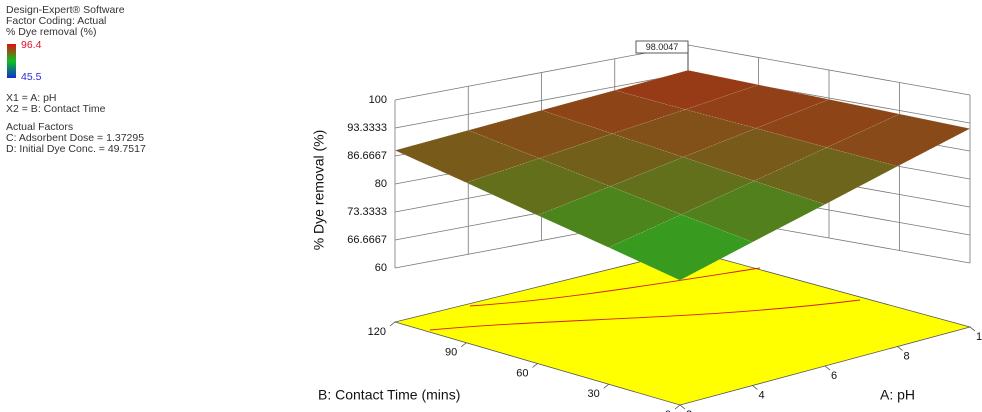 This screenshot has width=982, height=412. Describe the element at coordinates (668, 410) in the screenshot. I see `y-tick-label: 0` at that location.